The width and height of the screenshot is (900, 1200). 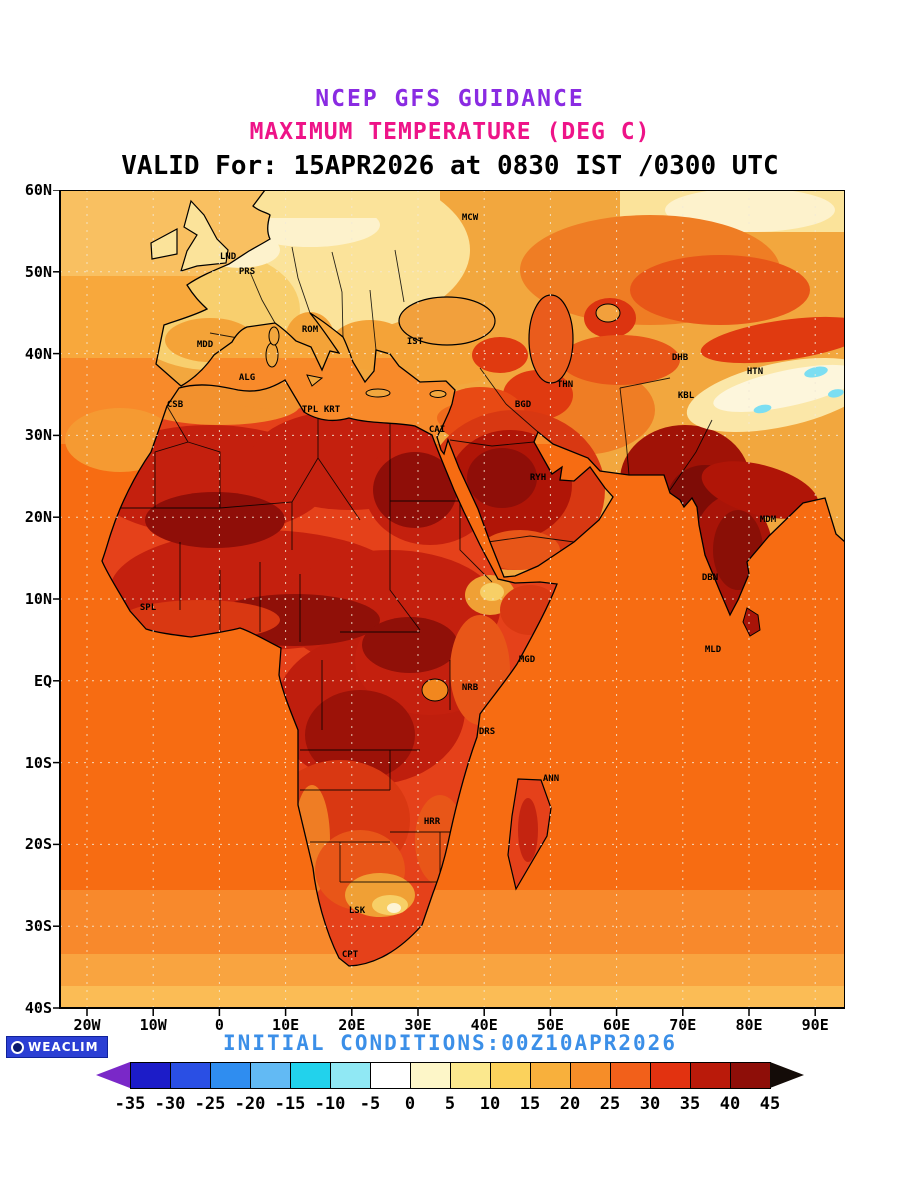 What do you see at coordinates (42, 680) in the screenshot?
I see `lat-tick-label: EQ` at bounding box center [42, 680].